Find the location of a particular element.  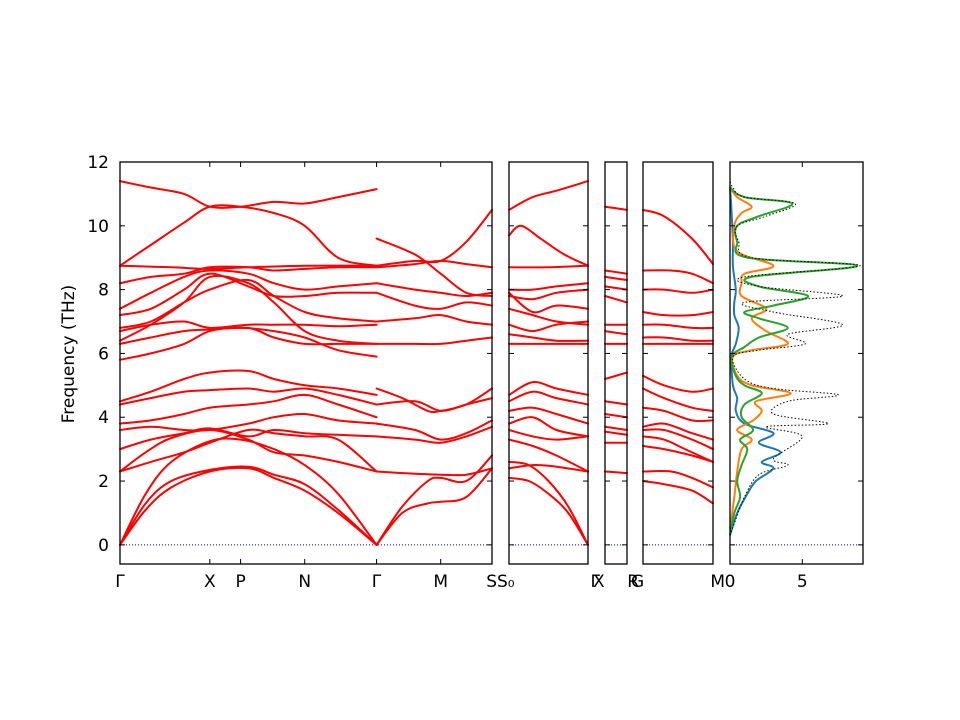

dos-x-tick-label: 5 is located at coordinates (802, 582).